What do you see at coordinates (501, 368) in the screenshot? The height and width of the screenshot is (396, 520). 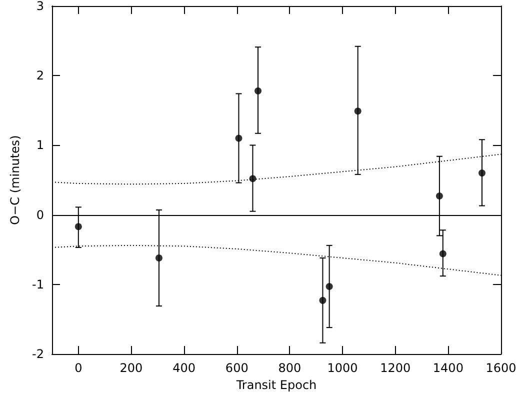 I see `x-tick-label: 1600` at bounding box center [501, 368].